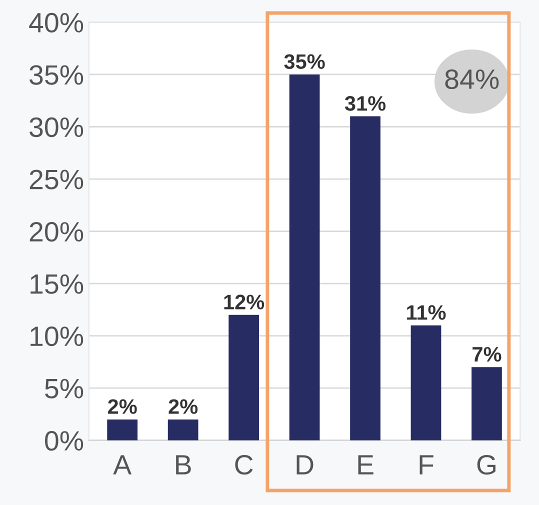  What do you see at coordinates (366, 464) in the screenshot?
I see `x-tick-label: E` at bounding box center [366, 464].